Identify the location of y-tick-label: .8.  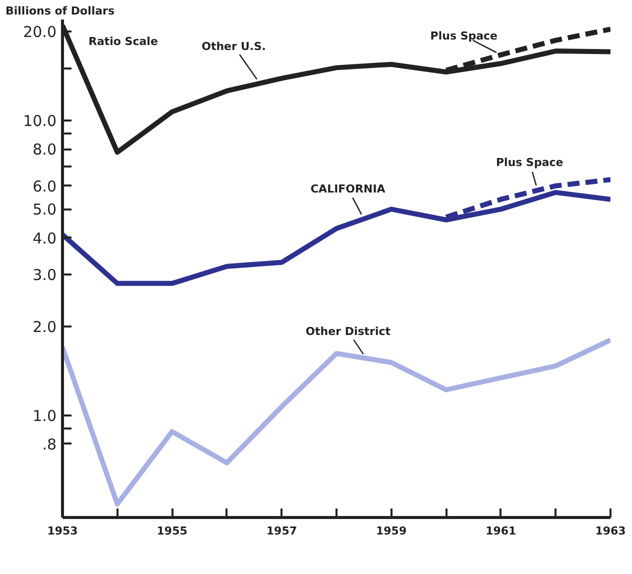
(49, 444).